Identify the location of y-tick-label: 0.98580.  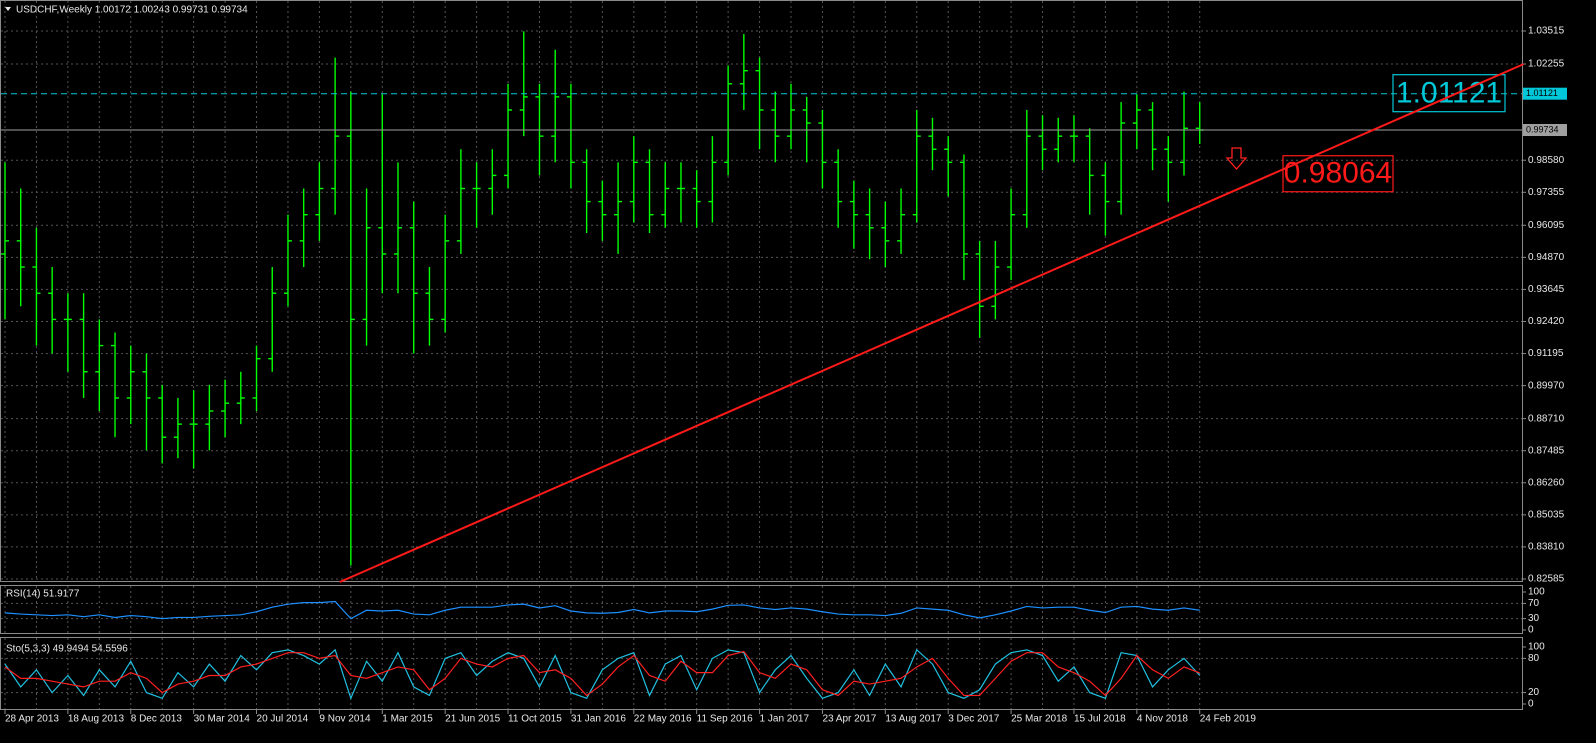
(1546, 160).